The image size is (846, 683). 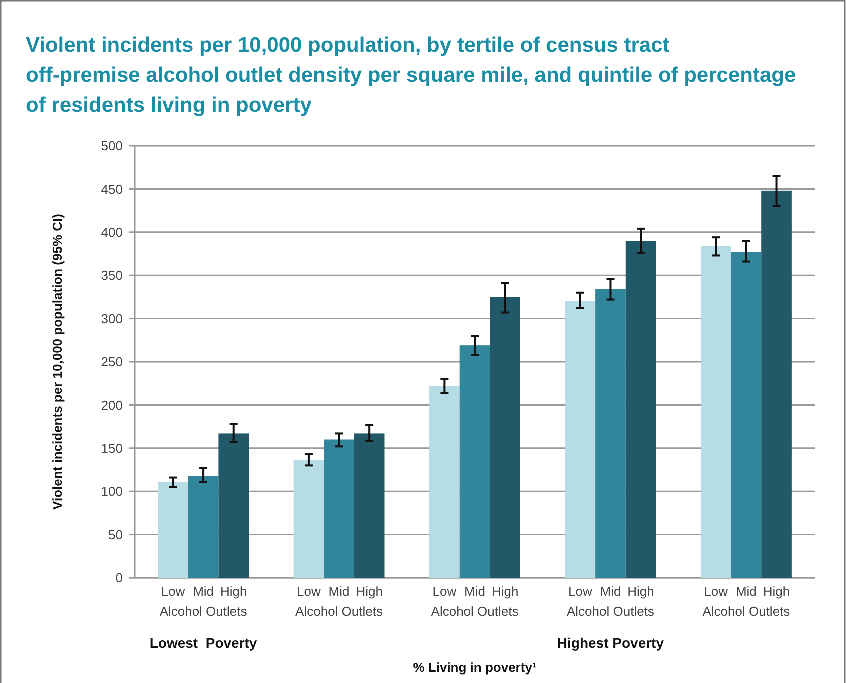 What do you see at coordinates (204, 643) in the screenshot?
I see `text: Lowest Poverty` at bounding box center [204, 643].